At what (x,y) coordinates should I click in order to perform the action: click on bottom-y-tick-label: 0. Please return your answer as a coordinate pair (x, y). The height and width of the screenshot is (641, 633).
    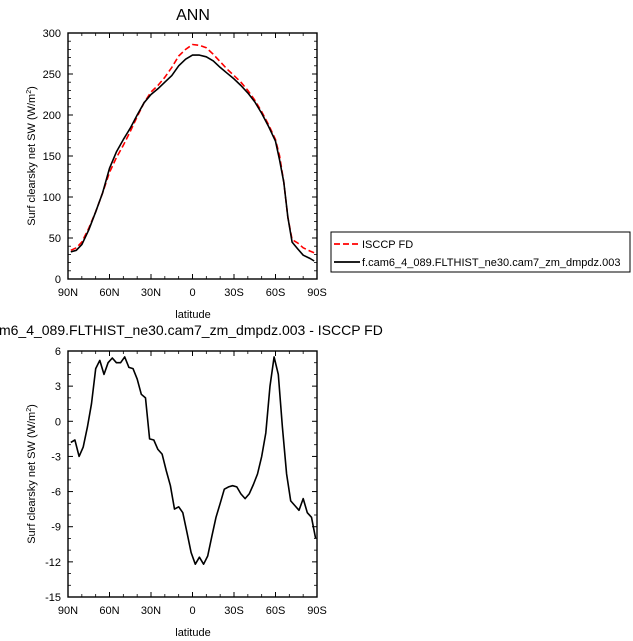
    Looking at the image, I should click on (58, 422).